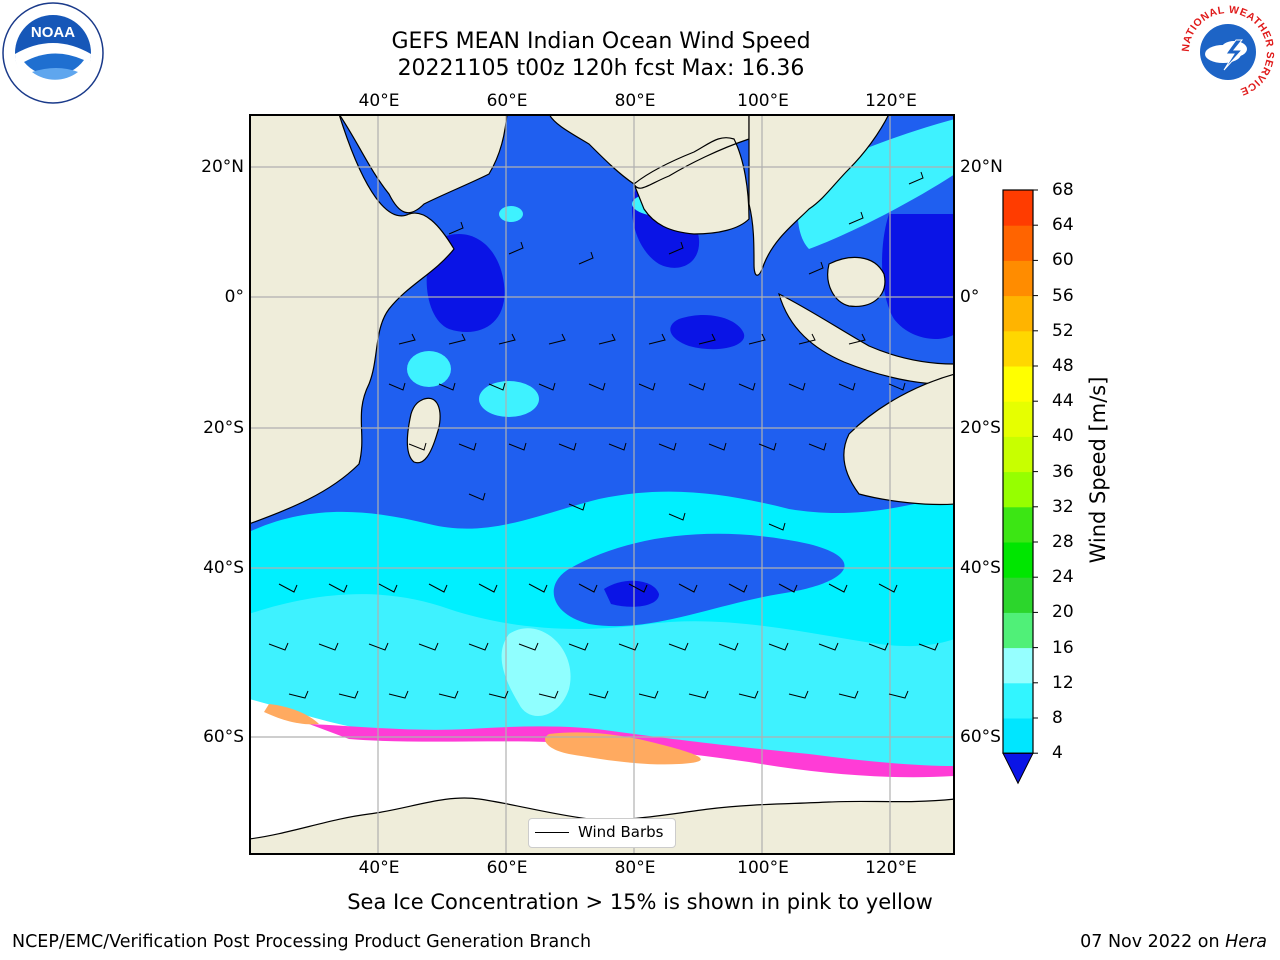  Describe the element at coordinates (980, 568) in the screenshot. I see `lat-label-right-40s: 40°S` at that location.